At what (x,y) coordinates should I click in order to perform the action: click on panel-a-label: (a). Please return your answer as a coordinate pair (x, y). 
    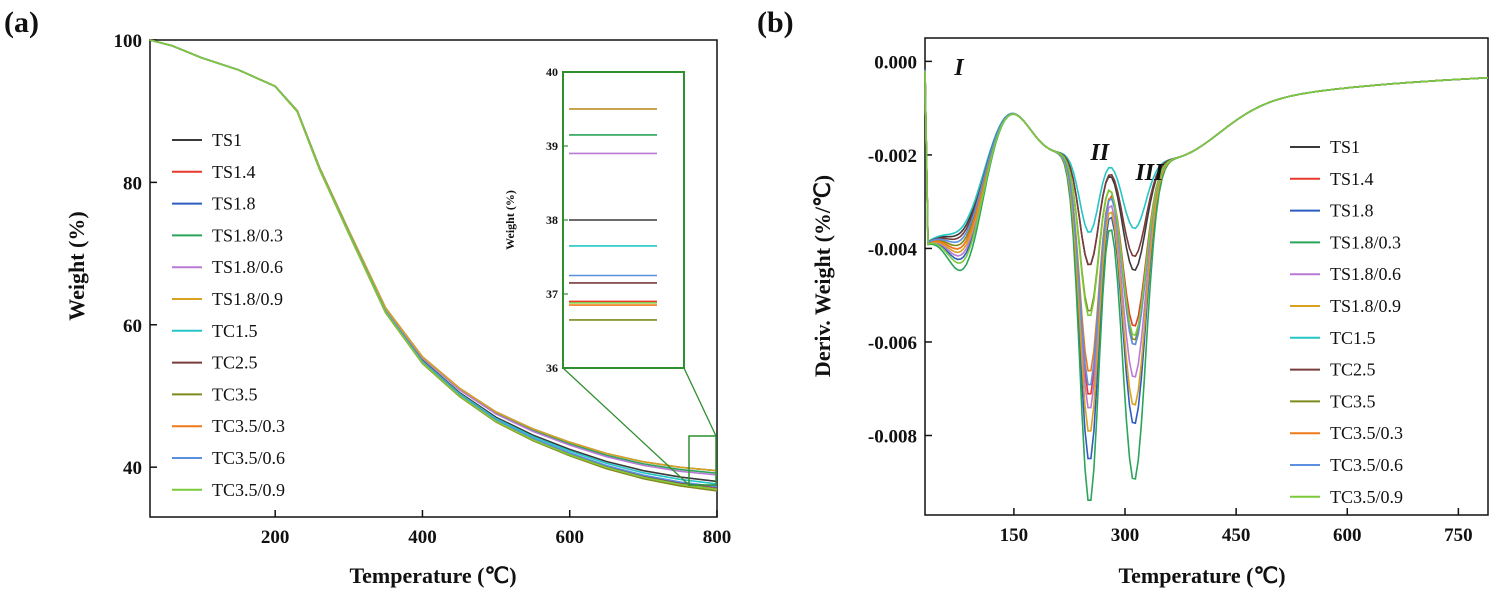
    Looking at the image, I should click on (21, 22).